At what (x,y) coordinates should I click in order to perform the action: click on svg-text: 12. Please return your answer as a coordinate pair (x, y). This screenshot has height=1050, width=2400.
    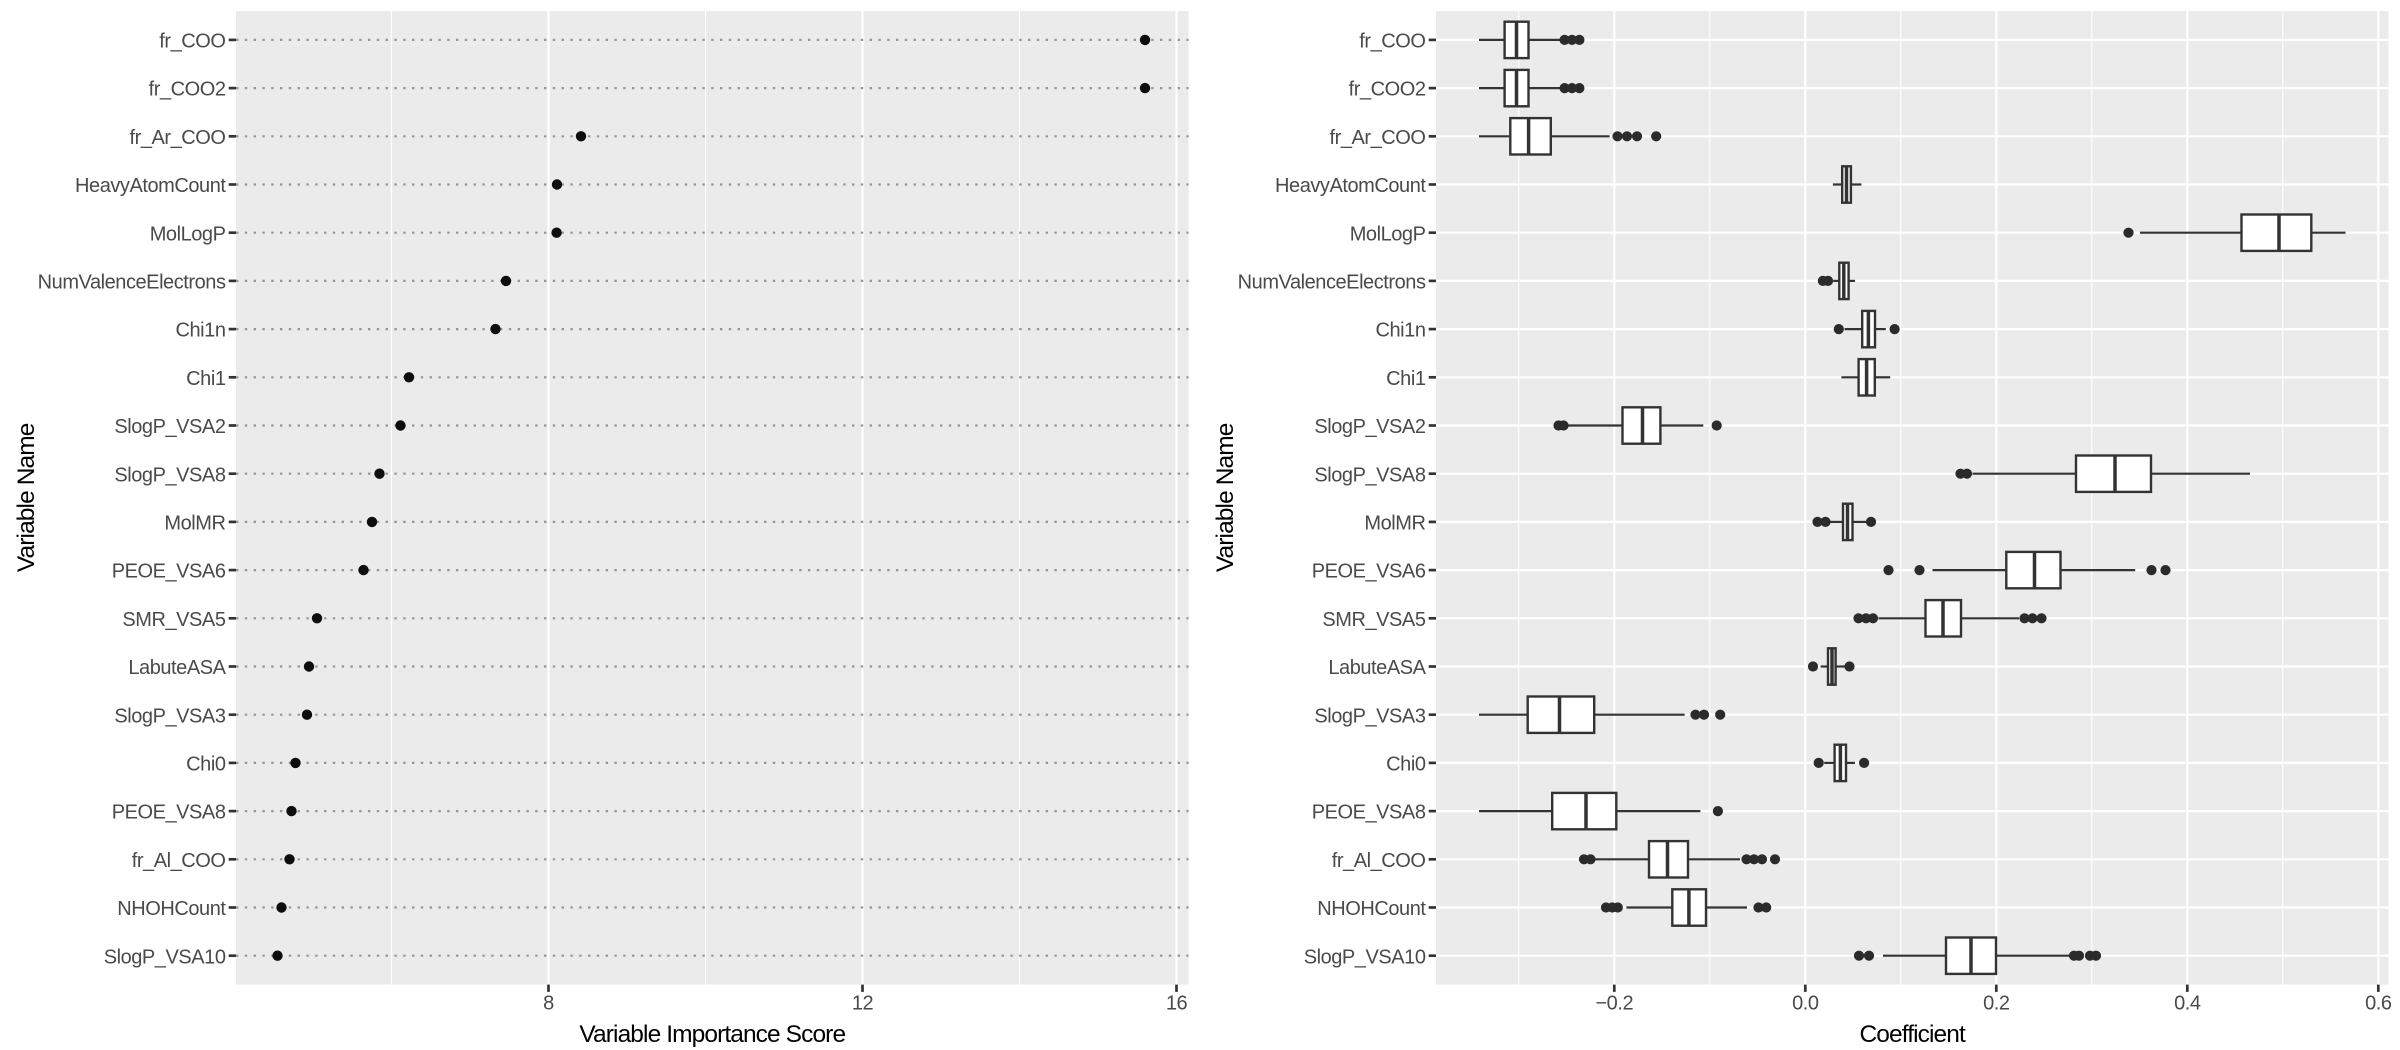
    Looking at the image, I should click on (863, 1004).